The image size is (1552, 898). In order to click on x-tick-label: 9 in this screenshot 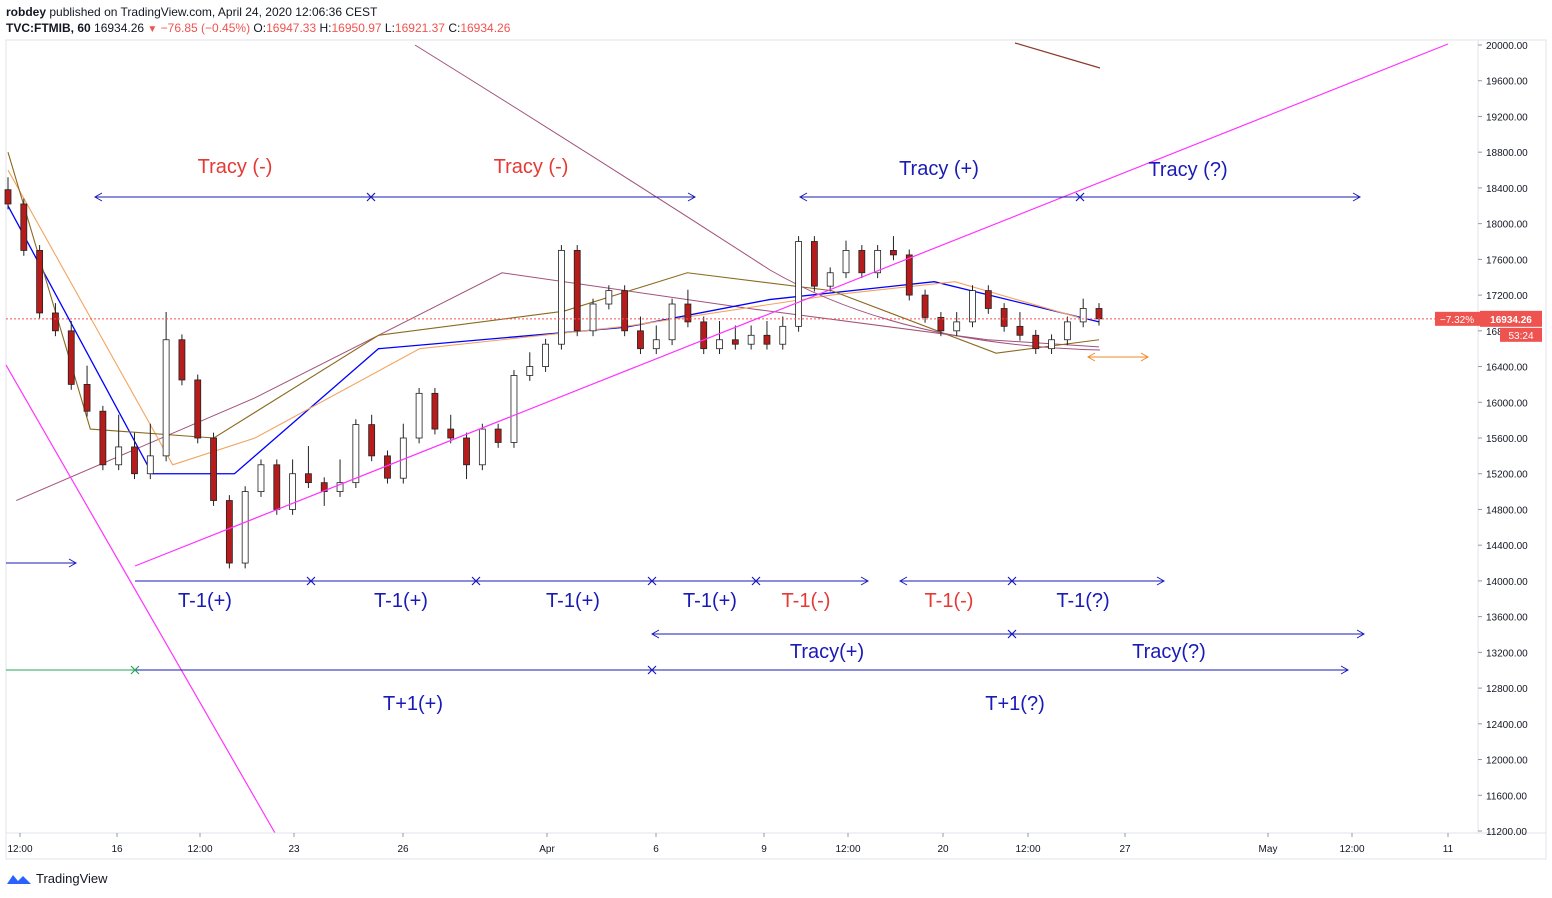, I will do `click(764, 849)`.